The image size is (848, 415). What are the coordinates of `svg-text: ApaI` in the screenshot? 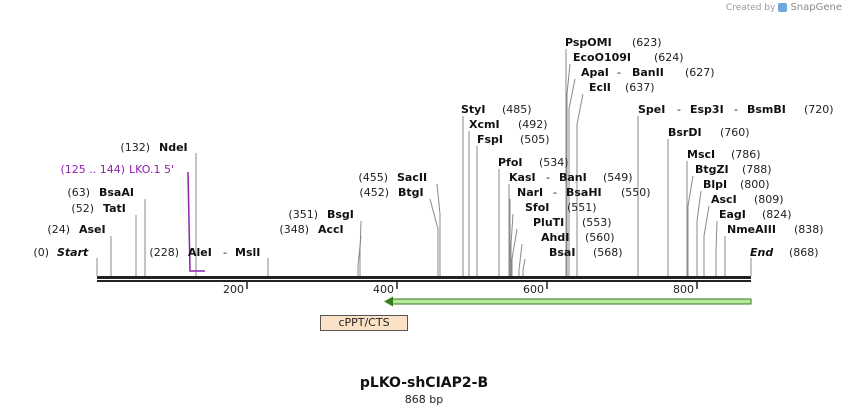 It's located at (595, 72).